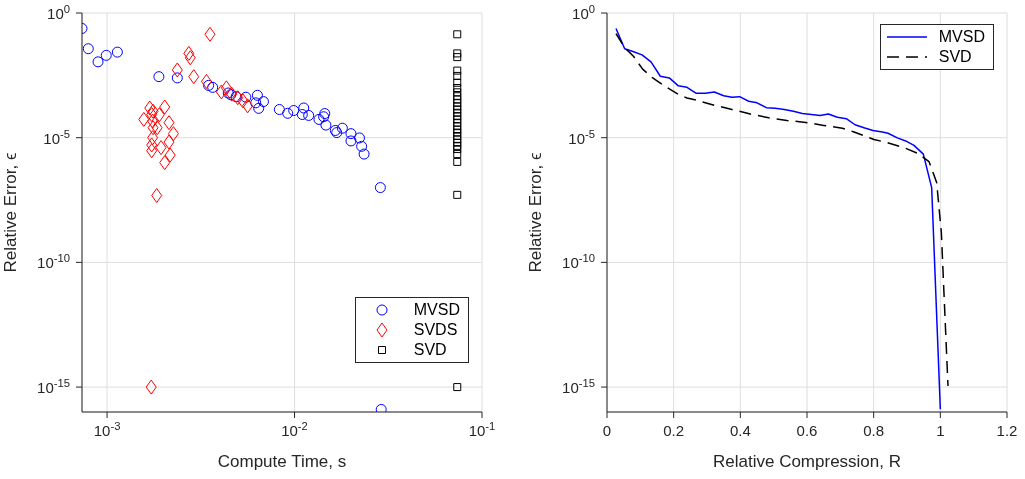 The width and height of the screenshot is (1025, 479). Describe the element at coordinates (435, 330) in the screenshot. I see `legend-label: SVDS` at that location.